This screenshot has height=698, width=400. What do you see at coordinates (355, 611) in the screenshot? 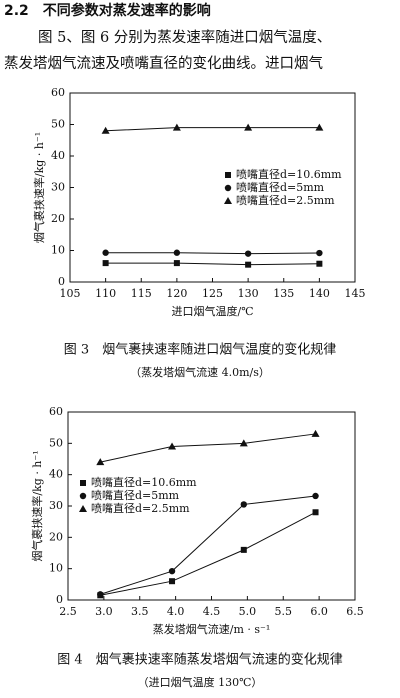
I see `x-tick-label: 6.5` at bounding box center [355, 611].